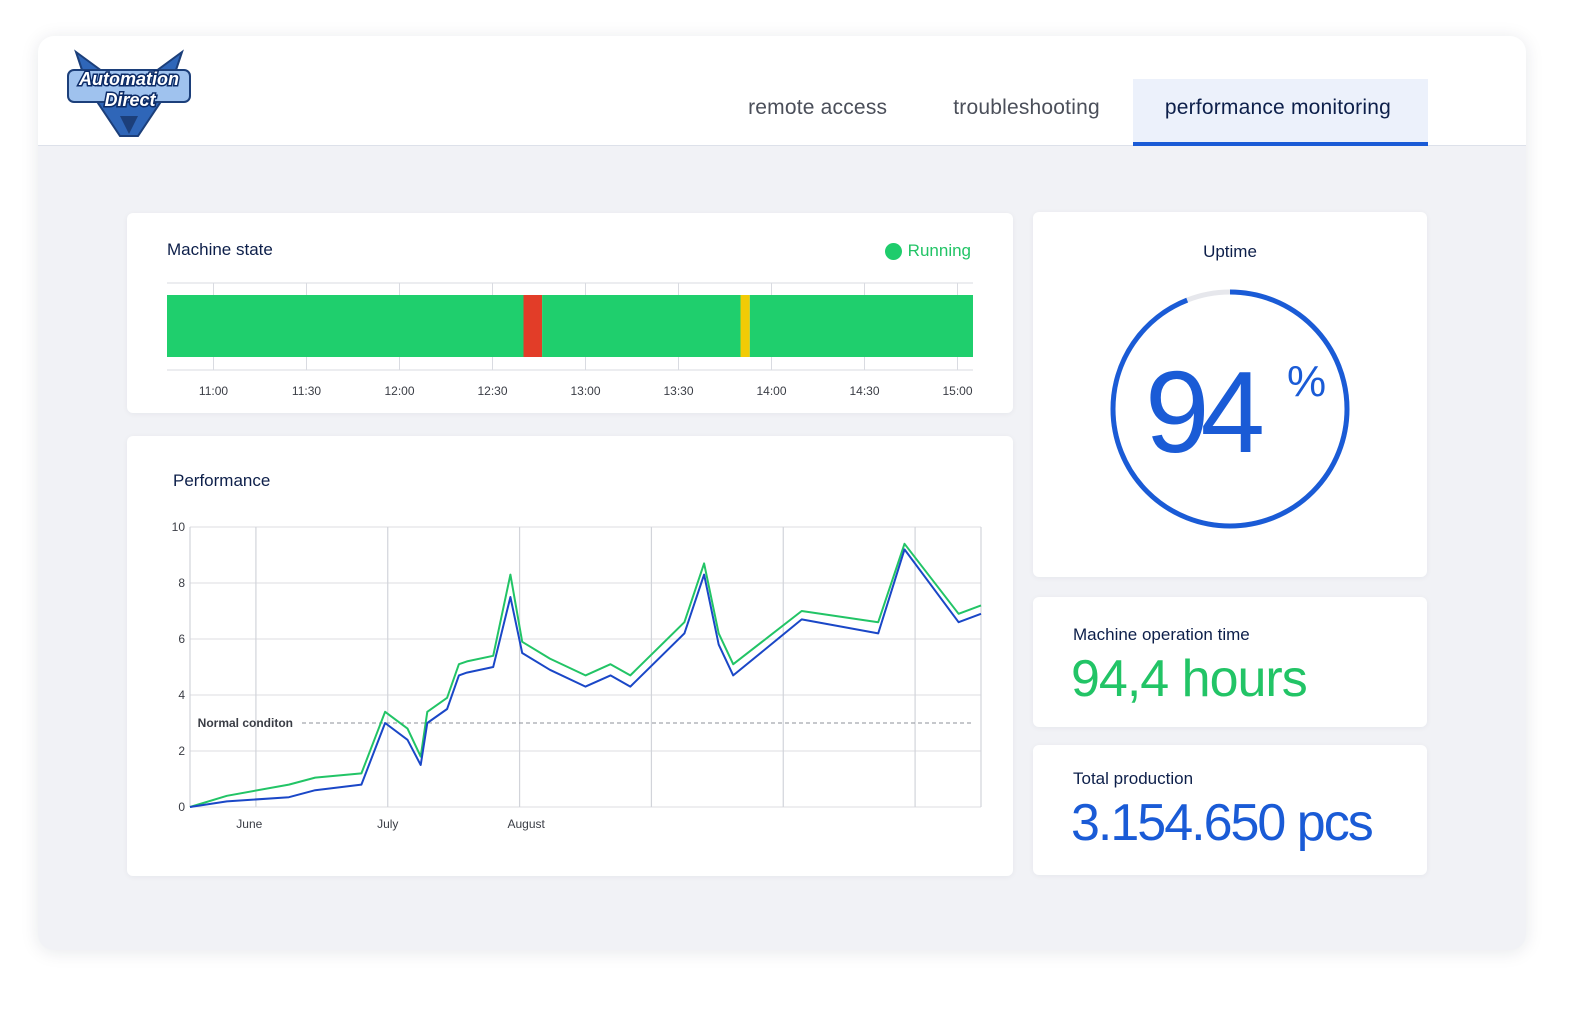  What do you see at coordinates (387, 824) in the screenshot?
I see `x-tick-label: July` at bounding box center [387, 824].